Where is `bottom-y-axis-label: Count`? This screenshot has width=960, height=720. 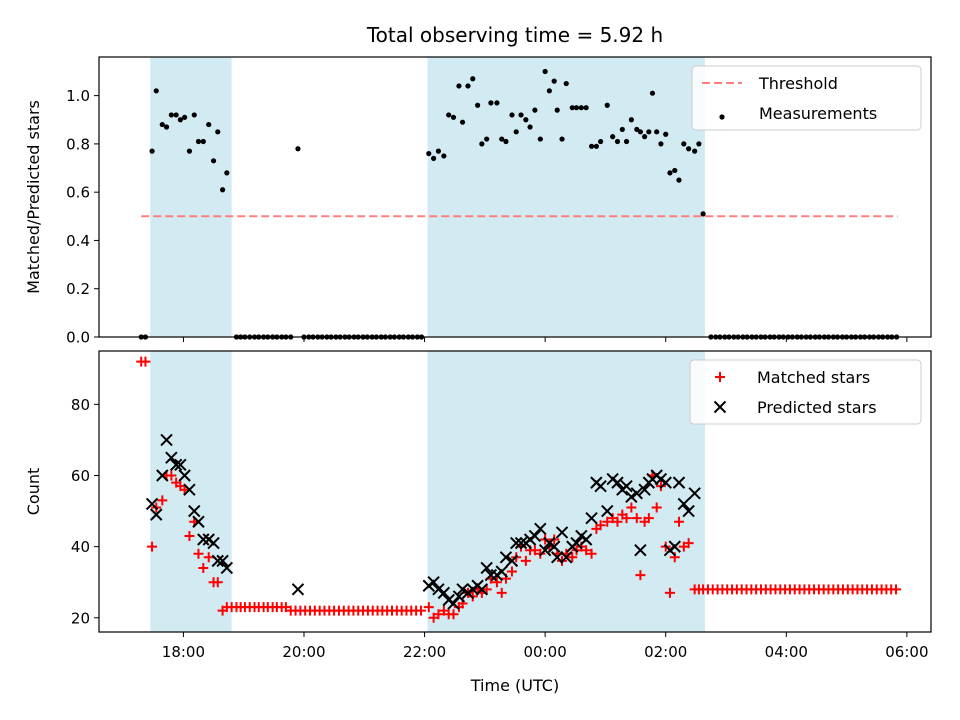
bottom-y-axis-label: Count is located at coordinates (33, 492).